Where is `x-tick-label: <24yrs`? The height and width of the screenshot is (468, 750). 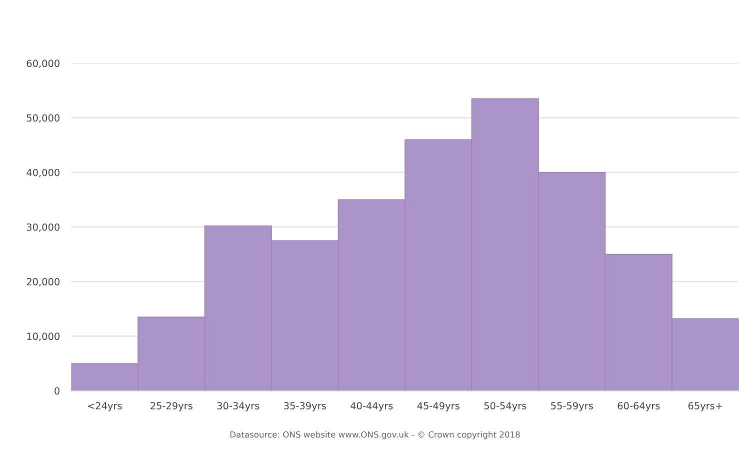 x-tick-label: <24yrs is located at coordinates (105, 407).